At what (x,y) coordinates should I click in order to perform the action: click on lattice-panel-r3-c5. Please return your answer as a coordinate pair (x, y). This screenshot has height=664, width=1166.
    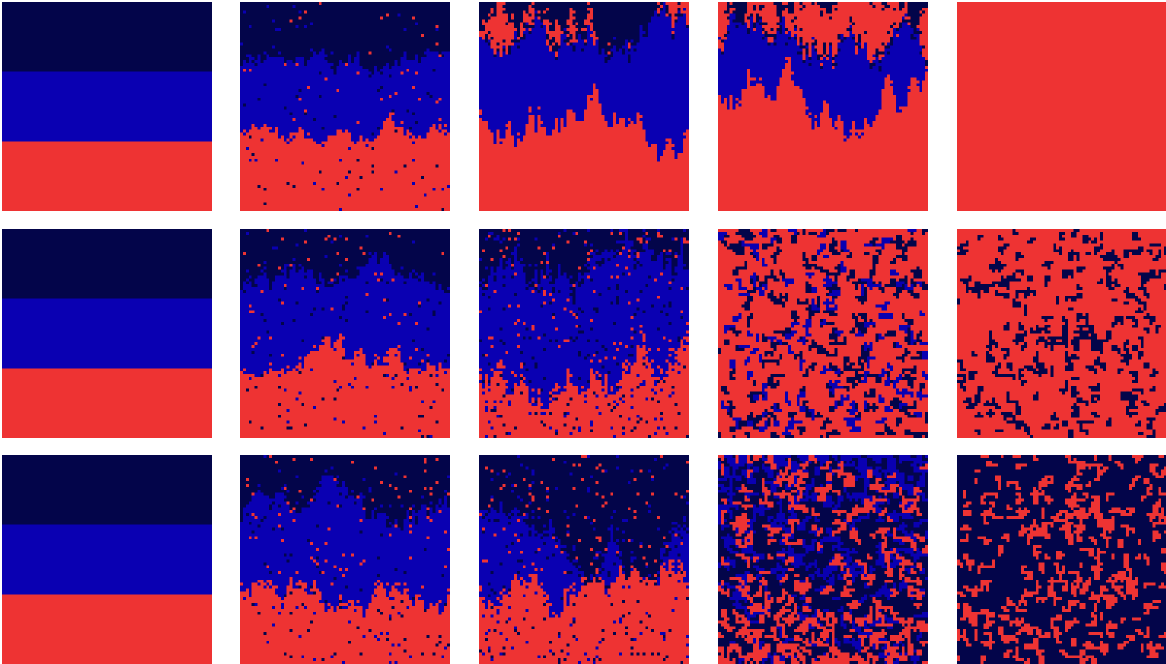
    Looking at the image, I should click on (1061, 559).